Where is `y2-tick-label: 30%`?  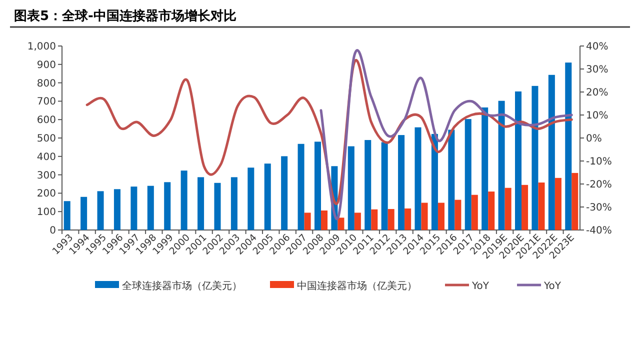 y2-tick-label: 30% is located at coordinates (597, 70).